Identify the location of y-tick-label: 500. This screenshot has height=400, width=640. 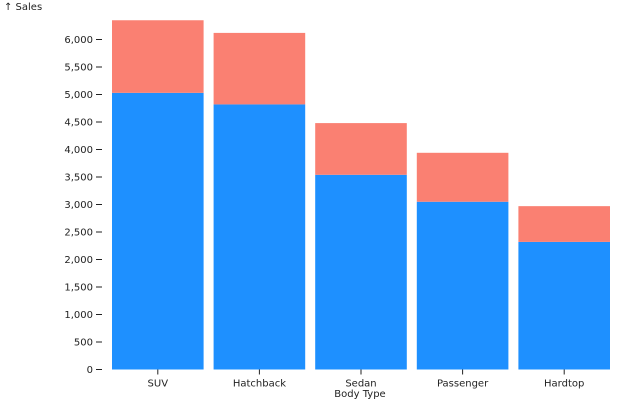
(83, 343).